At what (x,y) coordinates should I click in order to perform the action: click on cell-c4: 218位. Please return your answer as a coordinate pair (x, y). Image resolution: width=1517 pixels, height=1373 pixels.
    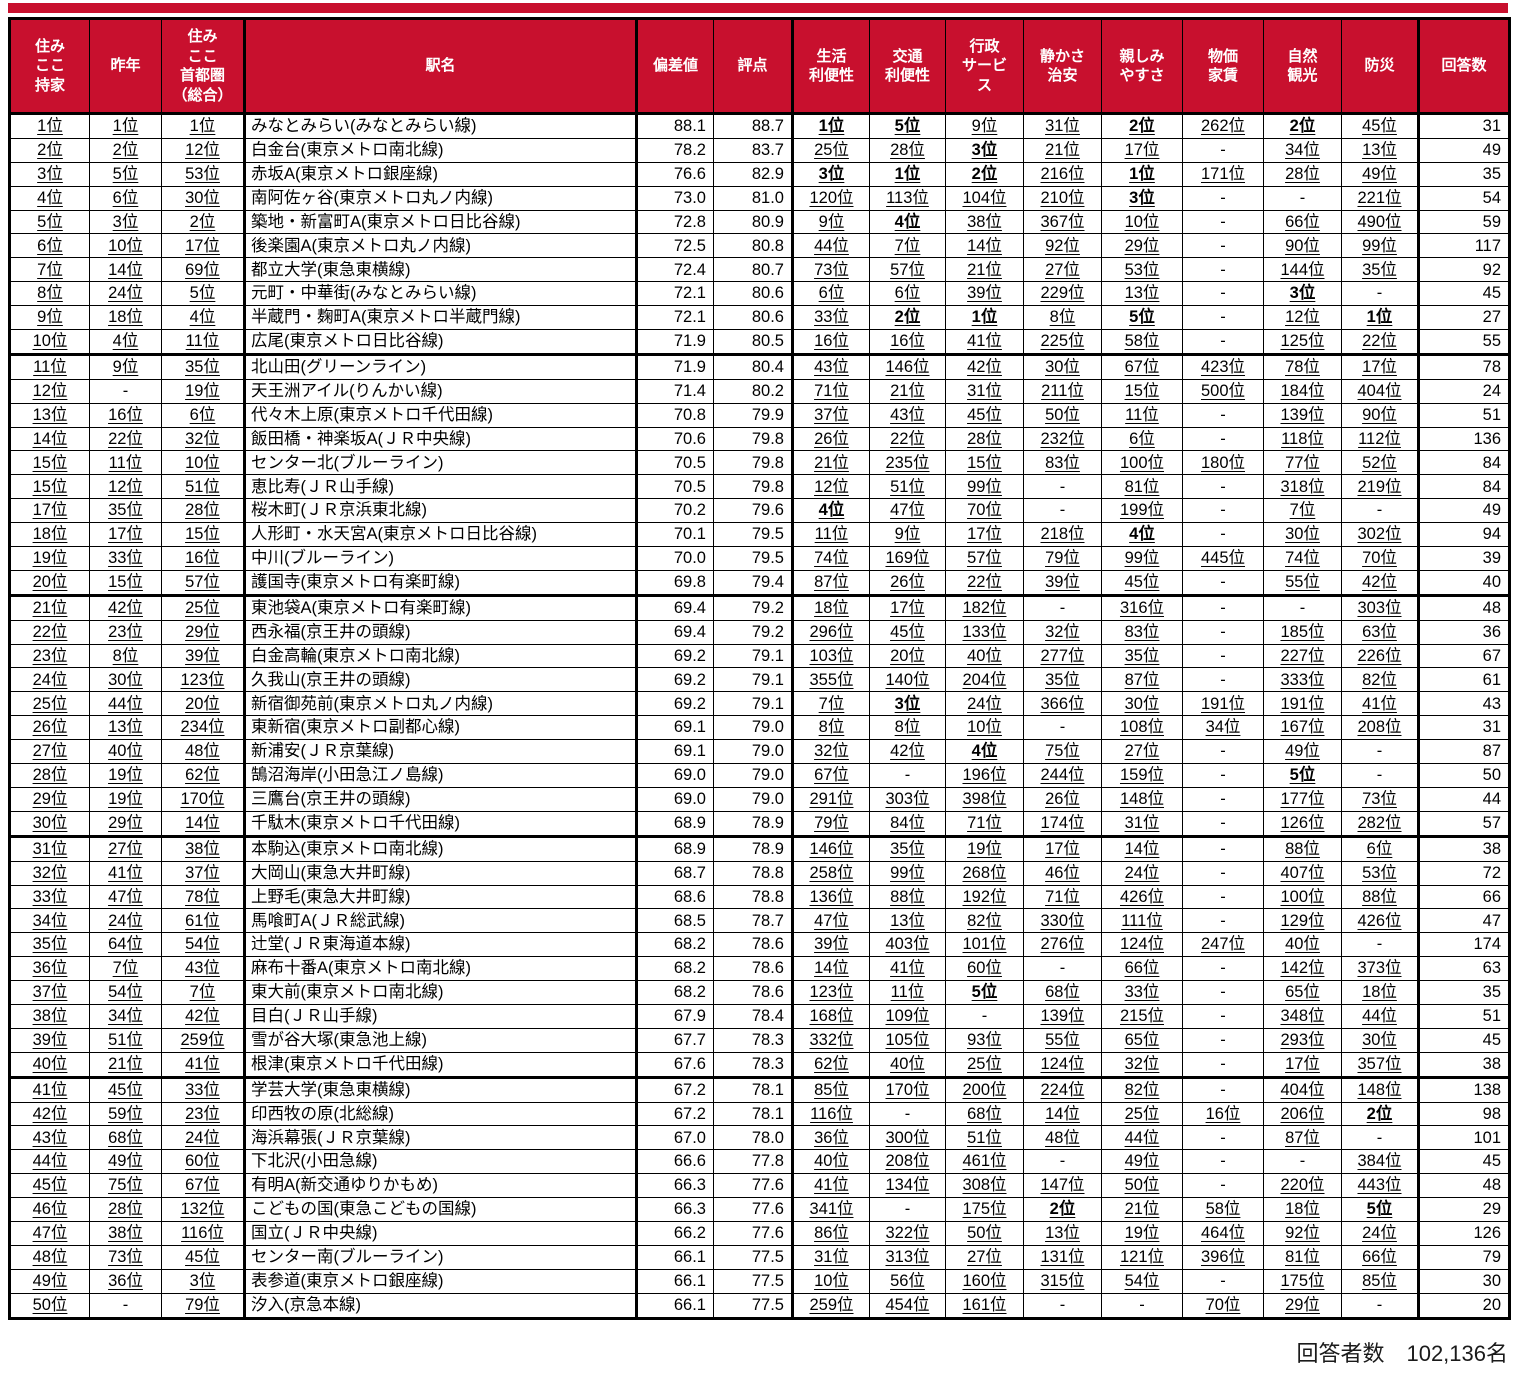
    Looking at the image, I should click on (1062, 535).